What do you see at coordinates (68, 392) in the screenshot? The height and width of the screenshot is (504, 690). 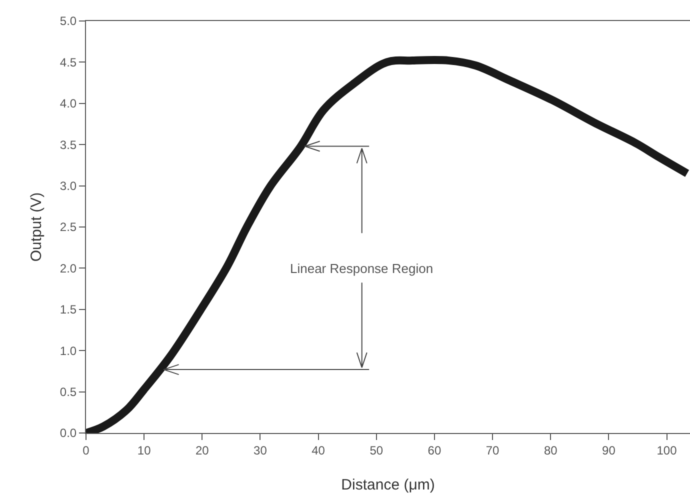 I see `y-tick-label: 0.5` at bounding box center [68, 392].